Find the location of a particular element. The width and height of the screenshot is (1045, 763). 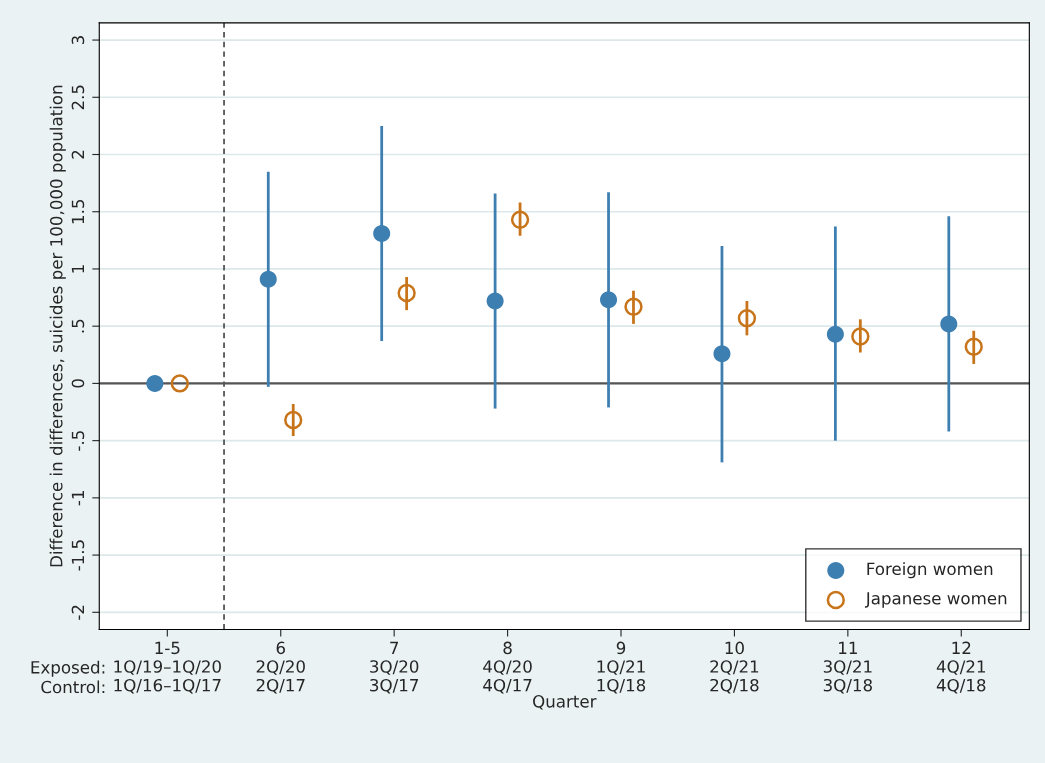

y-tick-label: -1 is located at coordinates (77, 498).